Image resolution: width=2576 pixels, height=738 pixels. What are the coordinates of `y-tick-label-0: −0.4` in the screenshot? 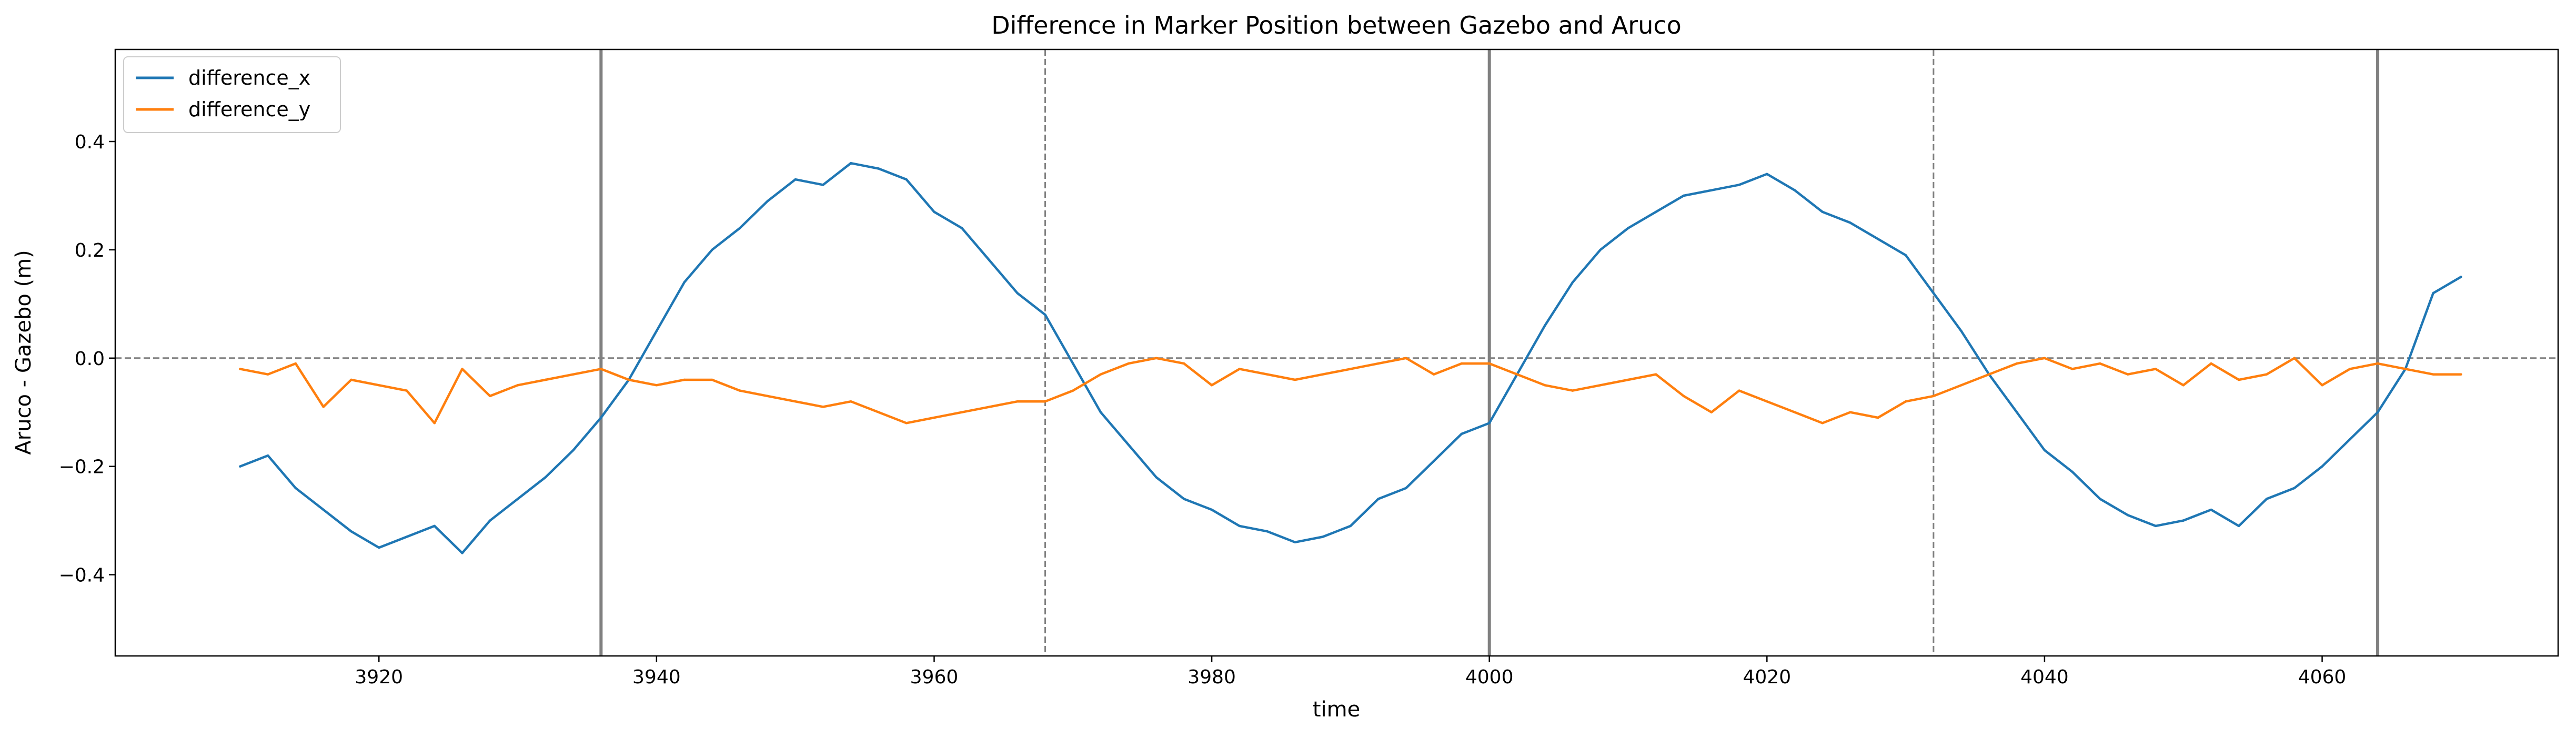 It's located at (82, 576).